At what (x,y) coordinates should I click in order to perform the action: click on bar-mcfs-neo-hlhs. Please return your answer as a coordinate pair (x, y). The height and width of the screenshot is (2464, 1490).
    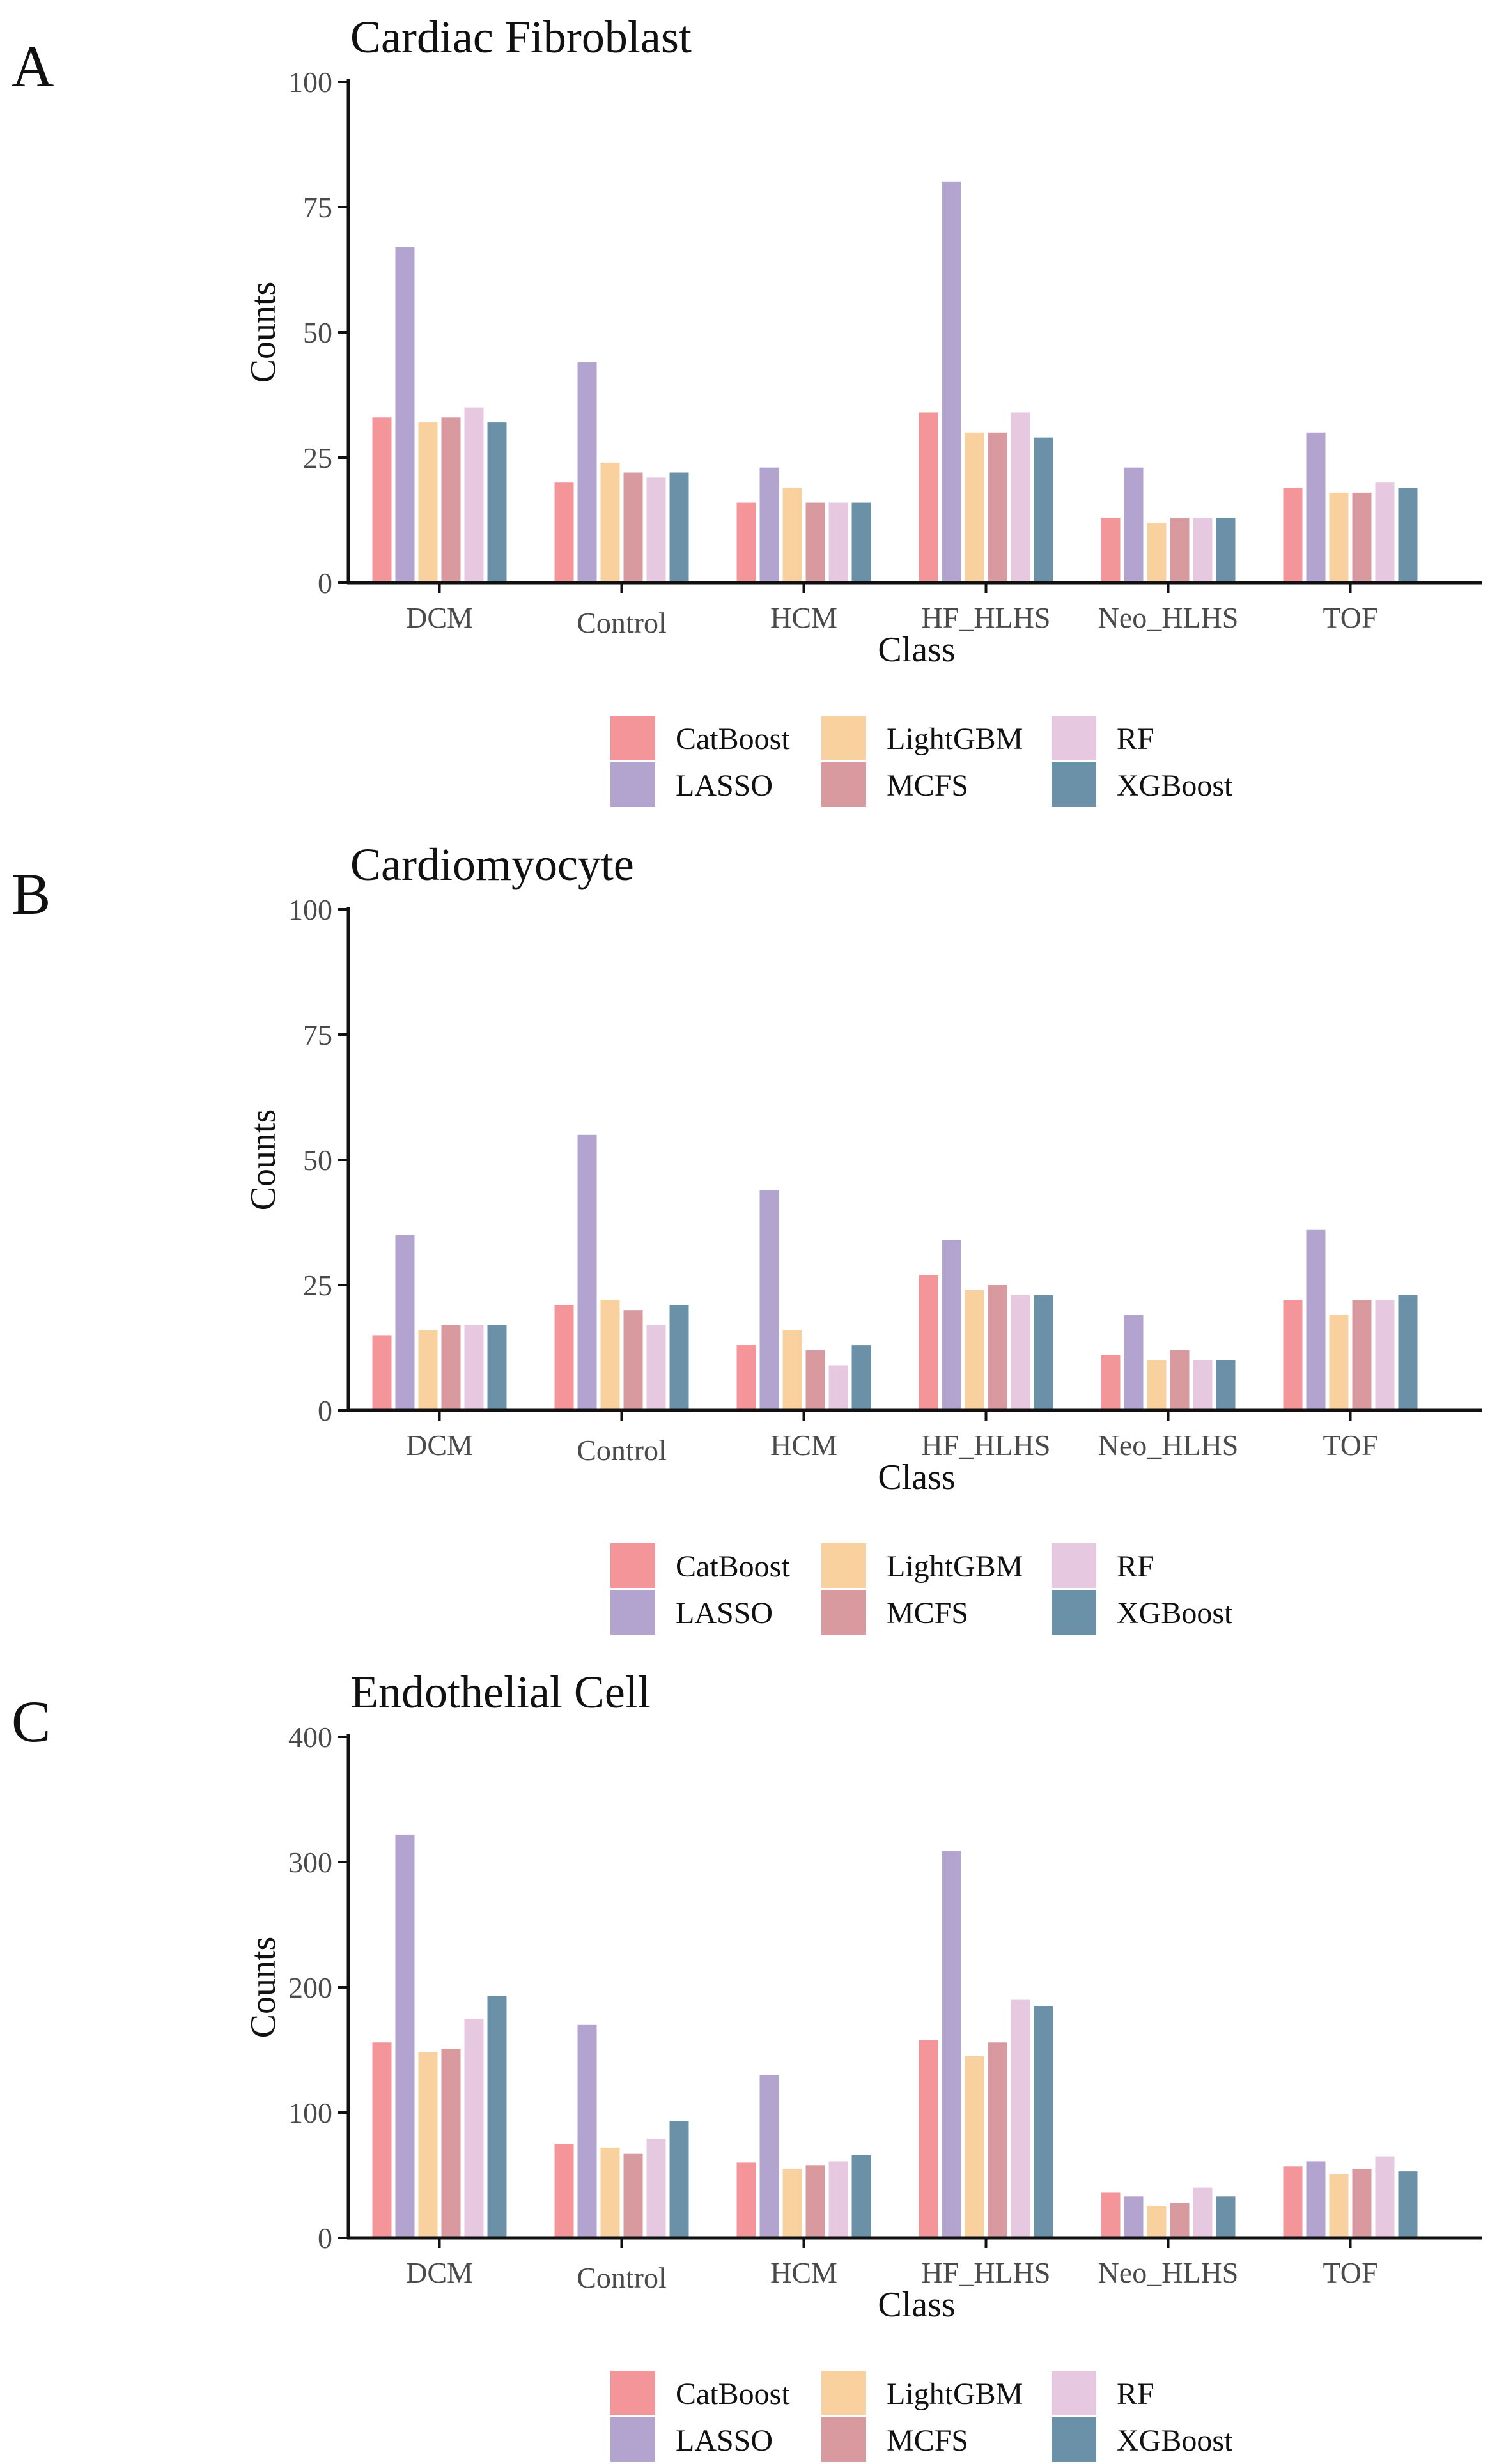
    Looking at the image, I should click on (1180, 2220).